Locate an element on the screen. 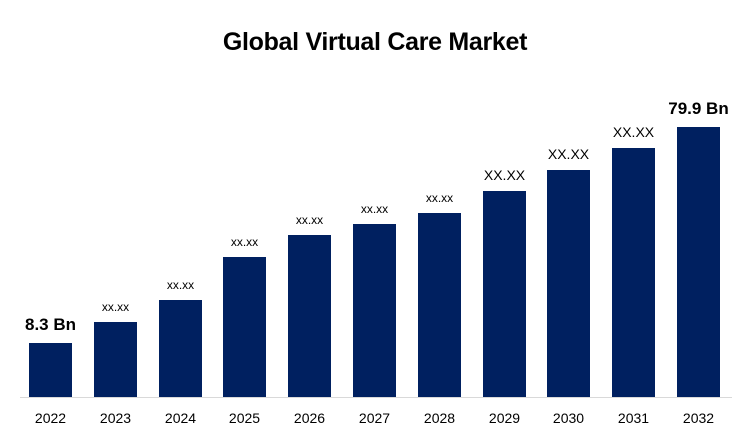 This screenshot has height=438, width=750. data-label-2025: xx.xx is located at coordinates (244, 242).